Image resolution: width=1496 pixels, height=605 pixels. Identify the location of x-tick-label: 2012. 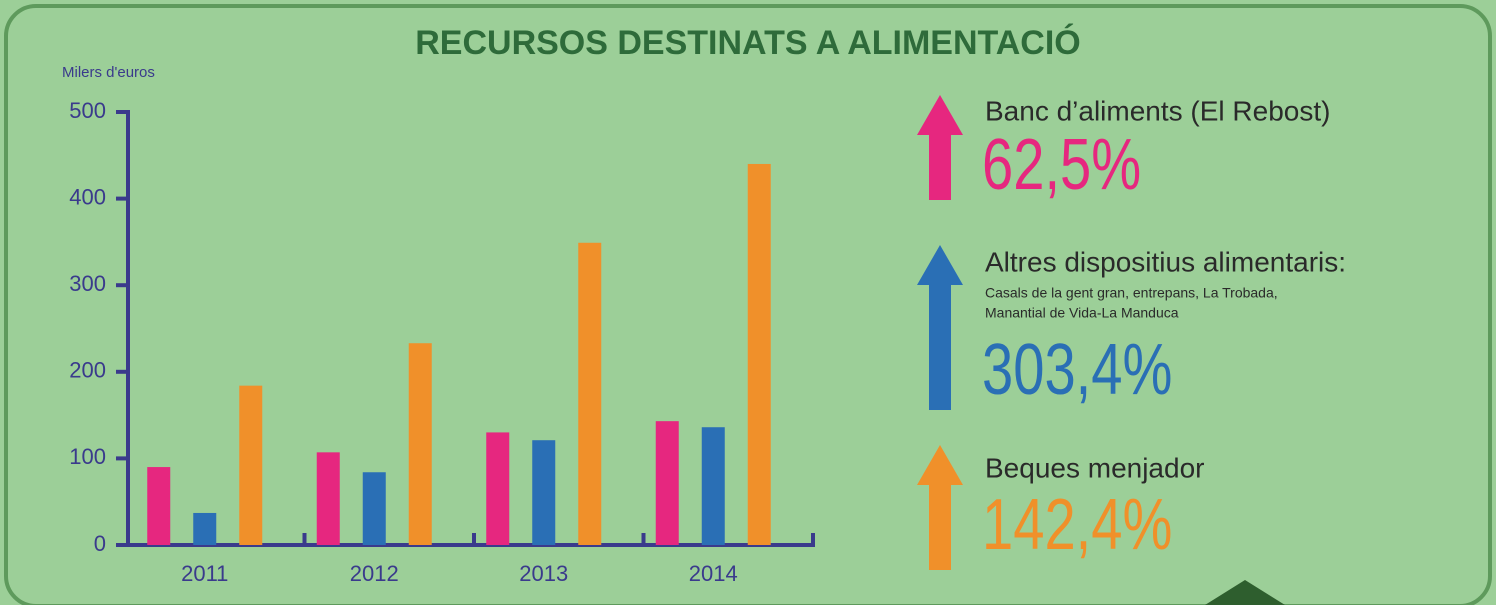
(374, 573).